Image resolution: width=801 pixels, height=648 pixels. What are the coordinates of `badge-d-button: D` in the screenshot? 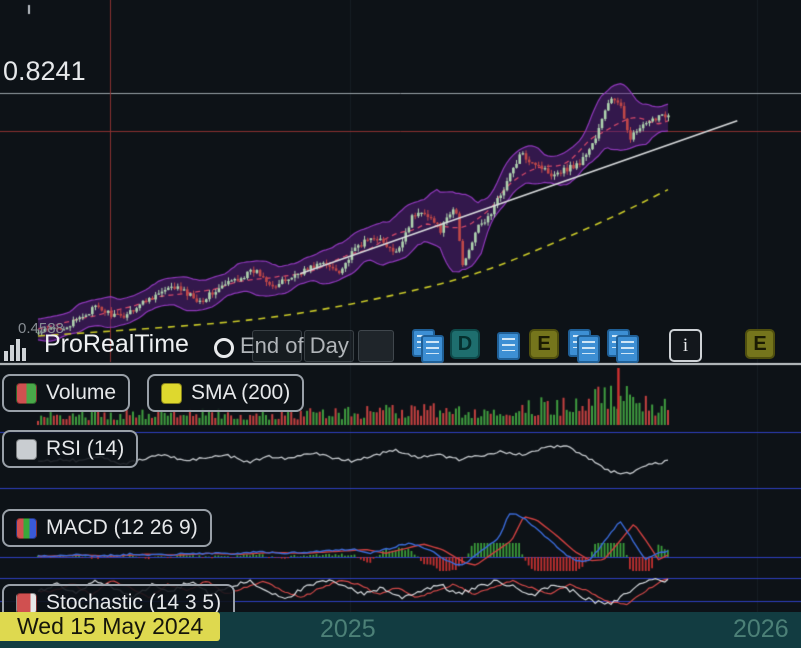 It's located at (465, 344).